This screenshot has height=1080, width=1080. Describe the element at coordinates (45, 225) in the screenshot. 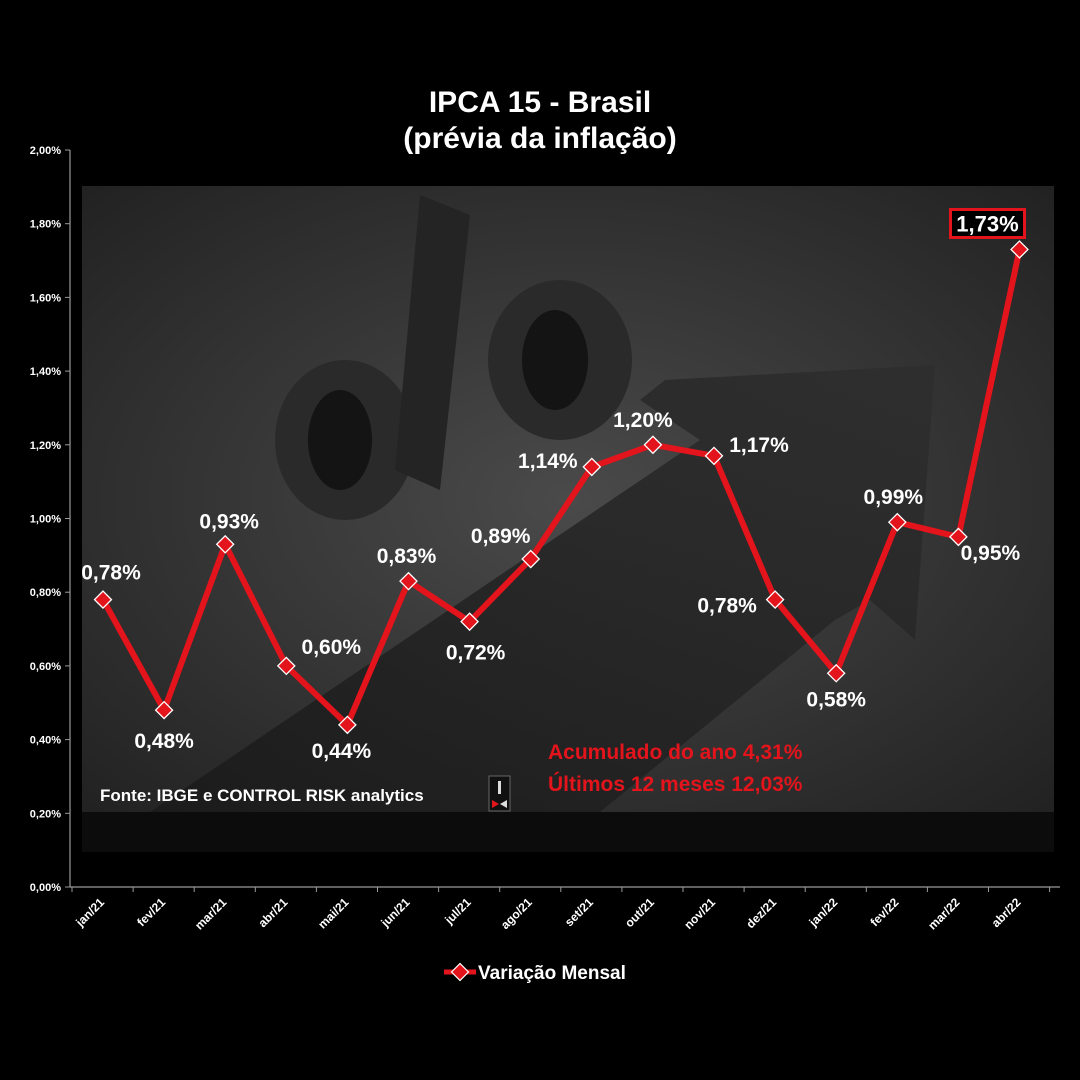

I see `y-tick-label: 1,80%` at that location.